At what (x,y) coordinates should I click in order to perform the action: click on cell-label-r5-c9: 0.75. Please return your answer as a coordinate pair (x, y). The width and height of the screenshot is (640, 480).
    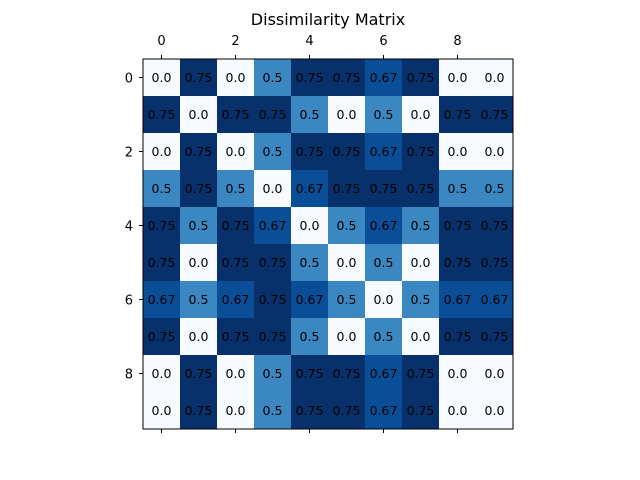
    Looking at the image, I should click on (495, 262).